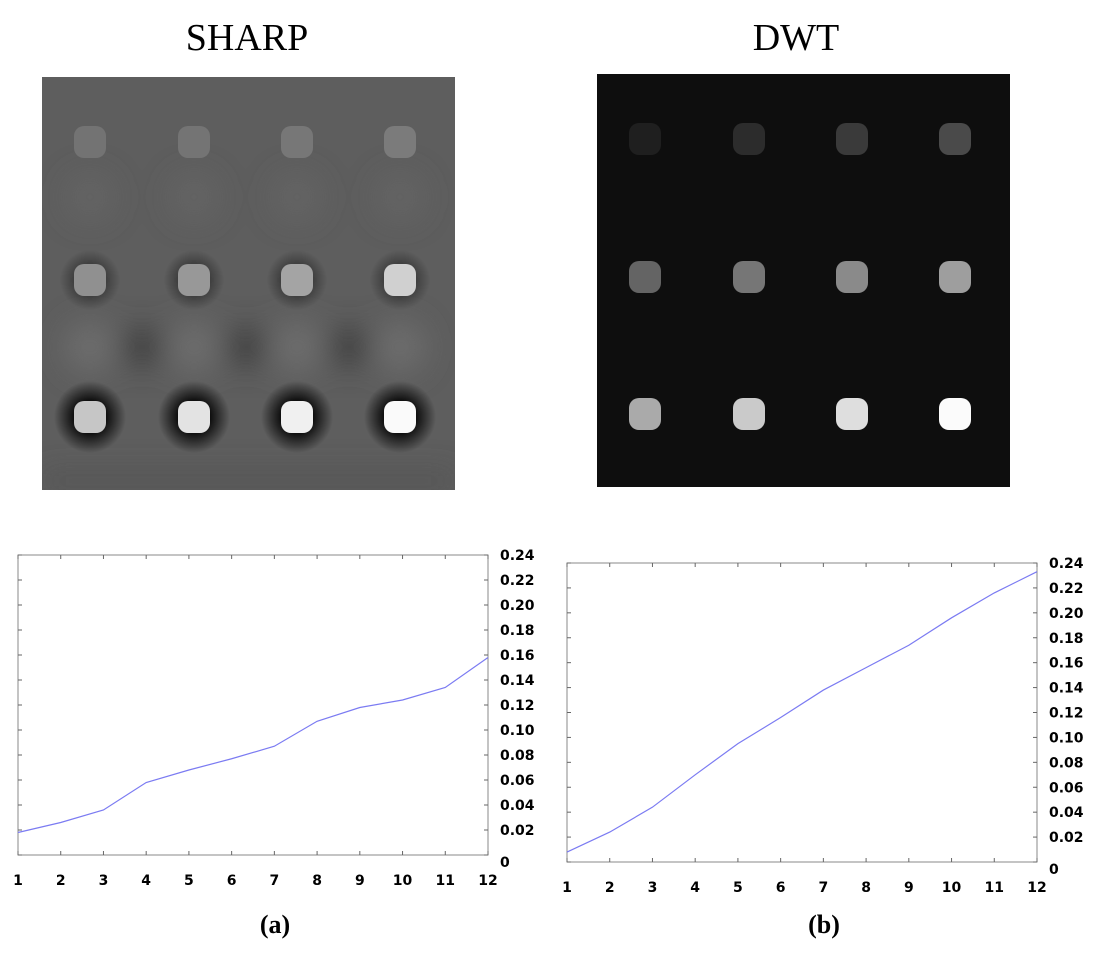  Describe the element at coordinates (824, 924) in the screenshot. I see `panel-b-label: (b)` at that location.